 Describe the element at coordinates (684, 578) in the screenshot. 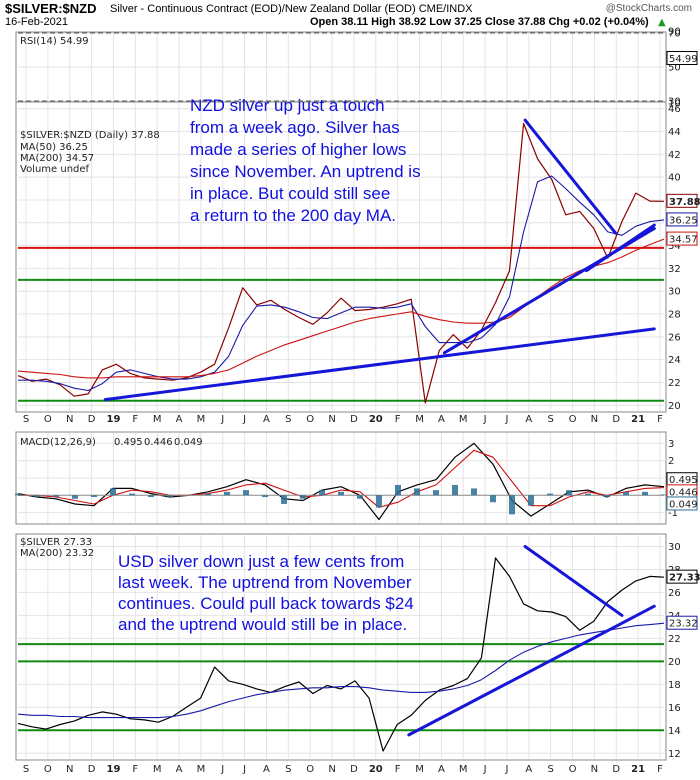

I see `price-tag-label: 27.33` at that location.